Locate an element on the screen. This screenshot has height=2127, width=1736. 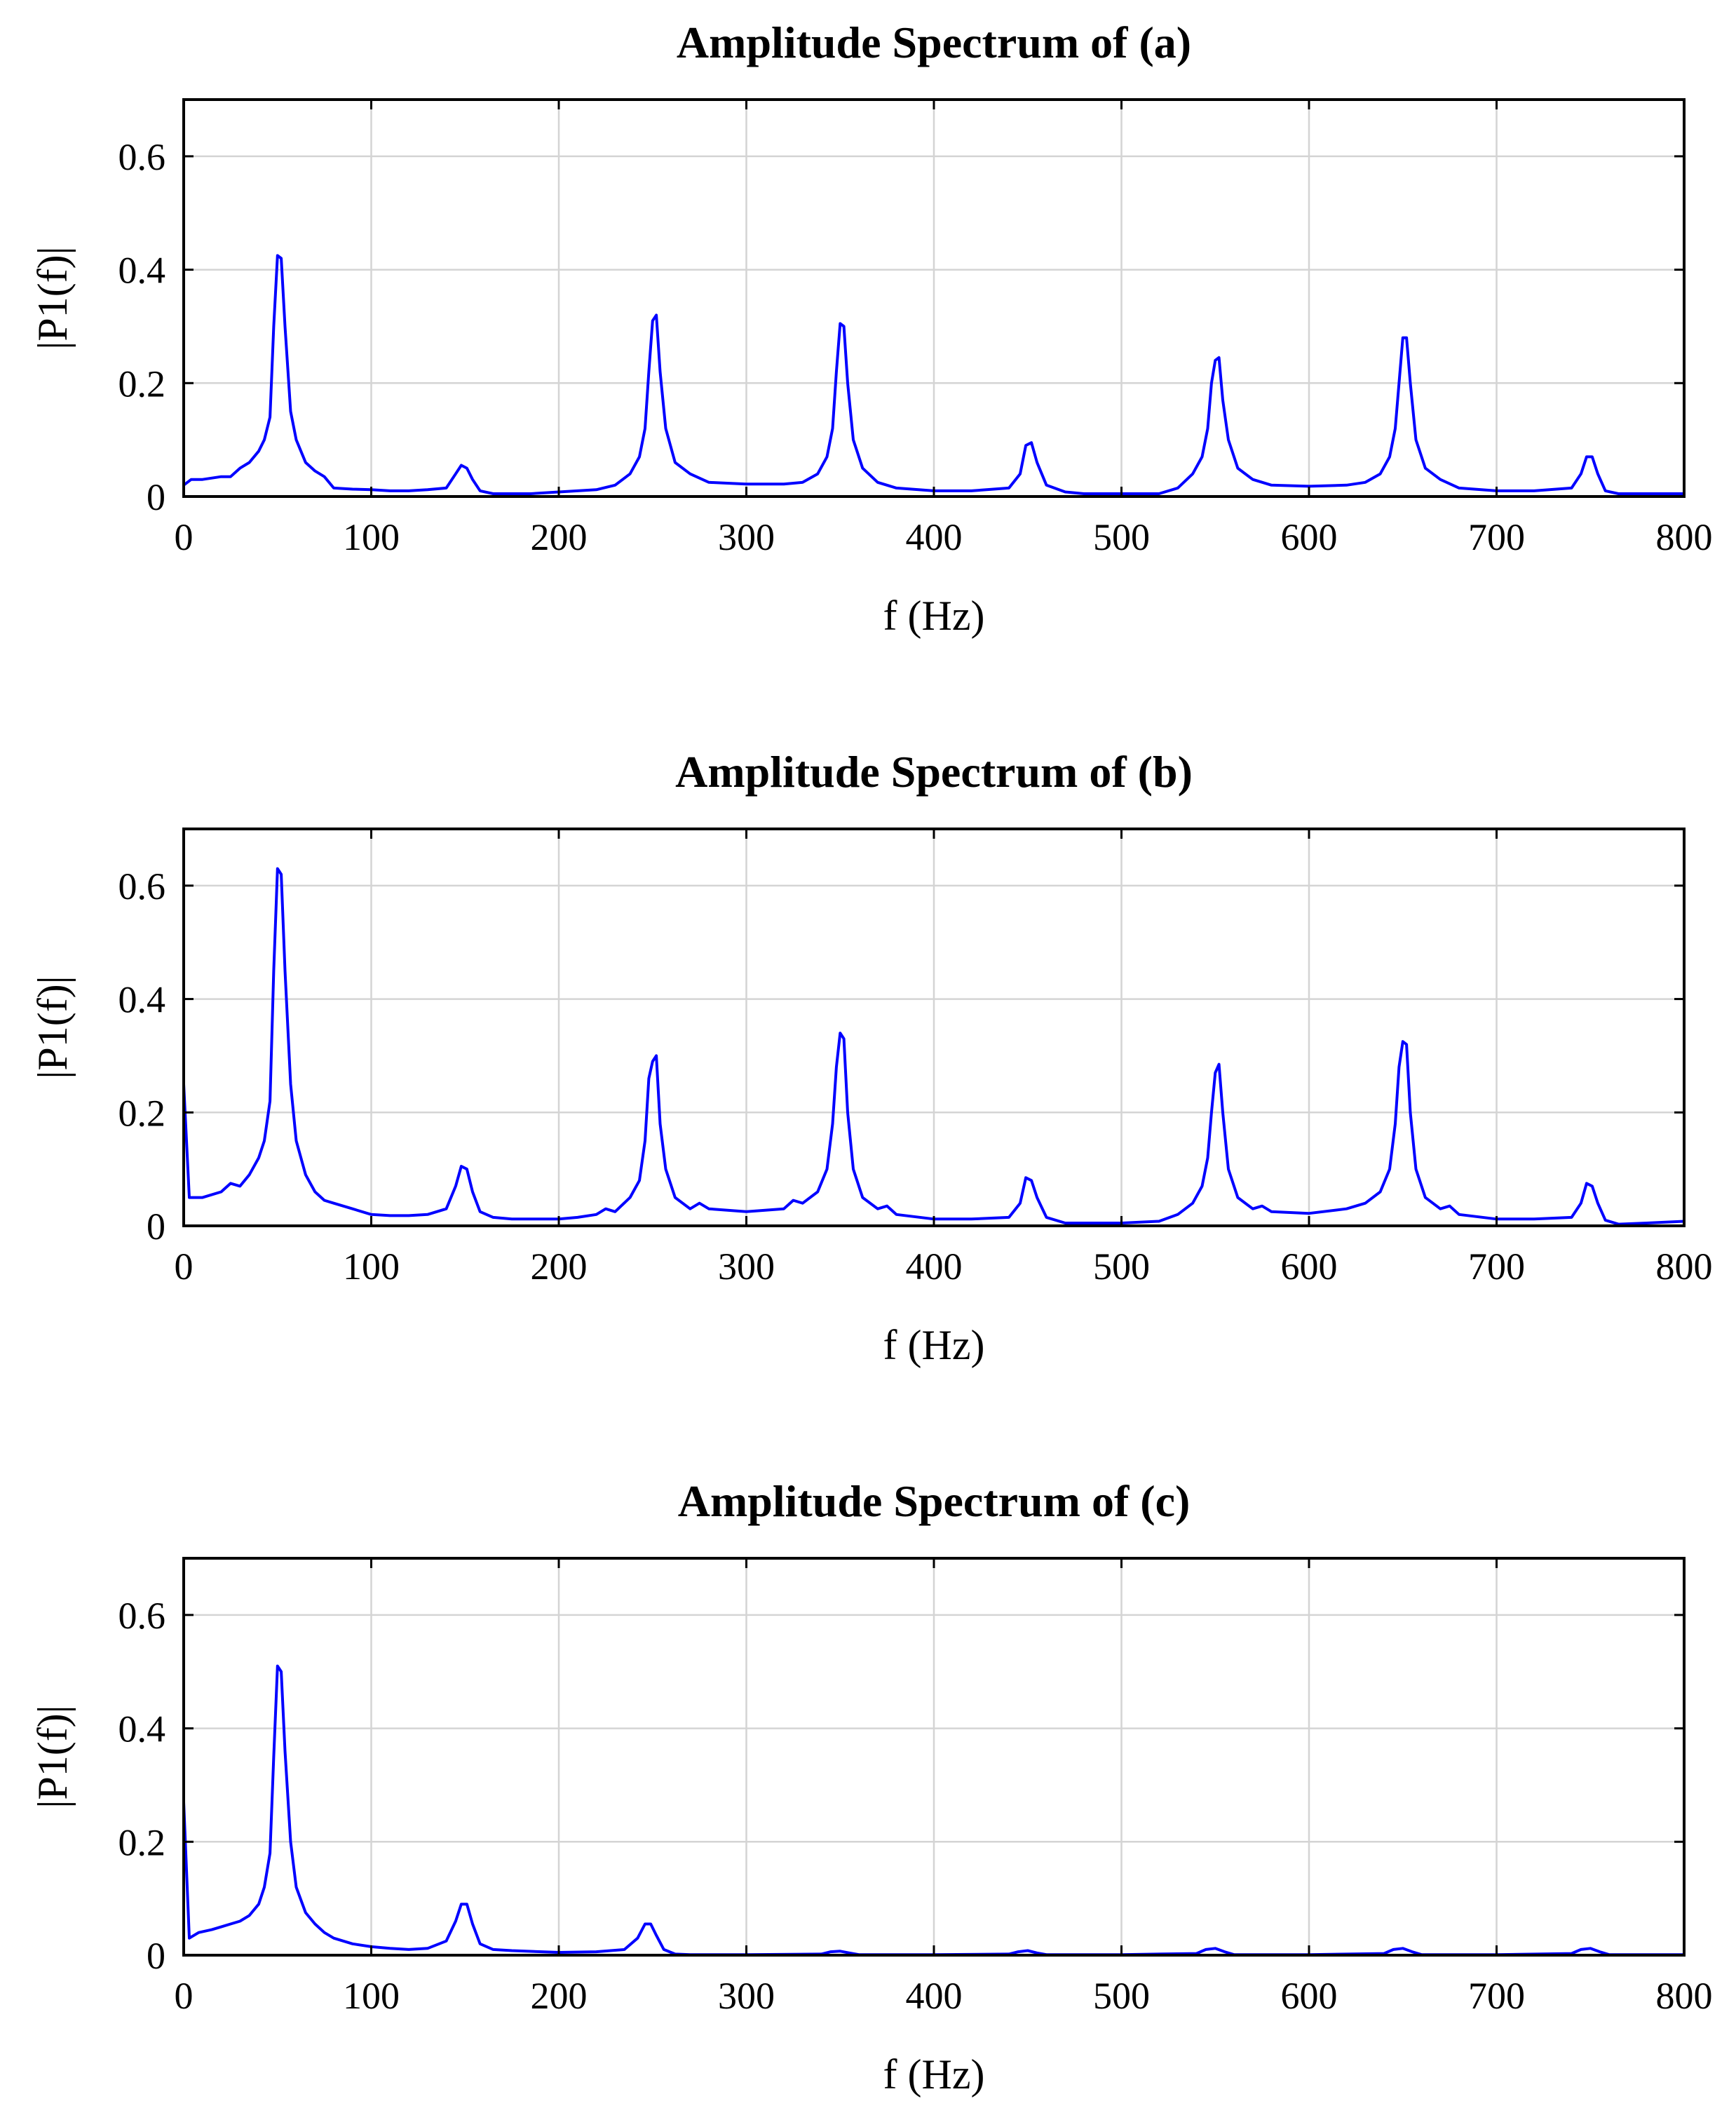
chart-title: Amplitude Spectrum of (b) is located at coordinates (934, 772).